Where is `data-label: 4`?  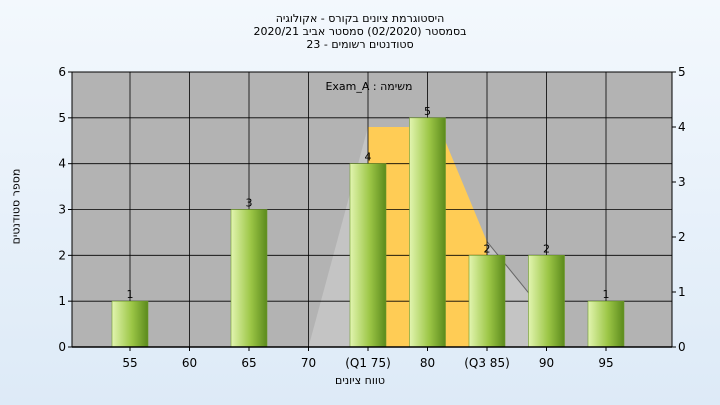 data-label: 4 is located at coordinates (368, 157).